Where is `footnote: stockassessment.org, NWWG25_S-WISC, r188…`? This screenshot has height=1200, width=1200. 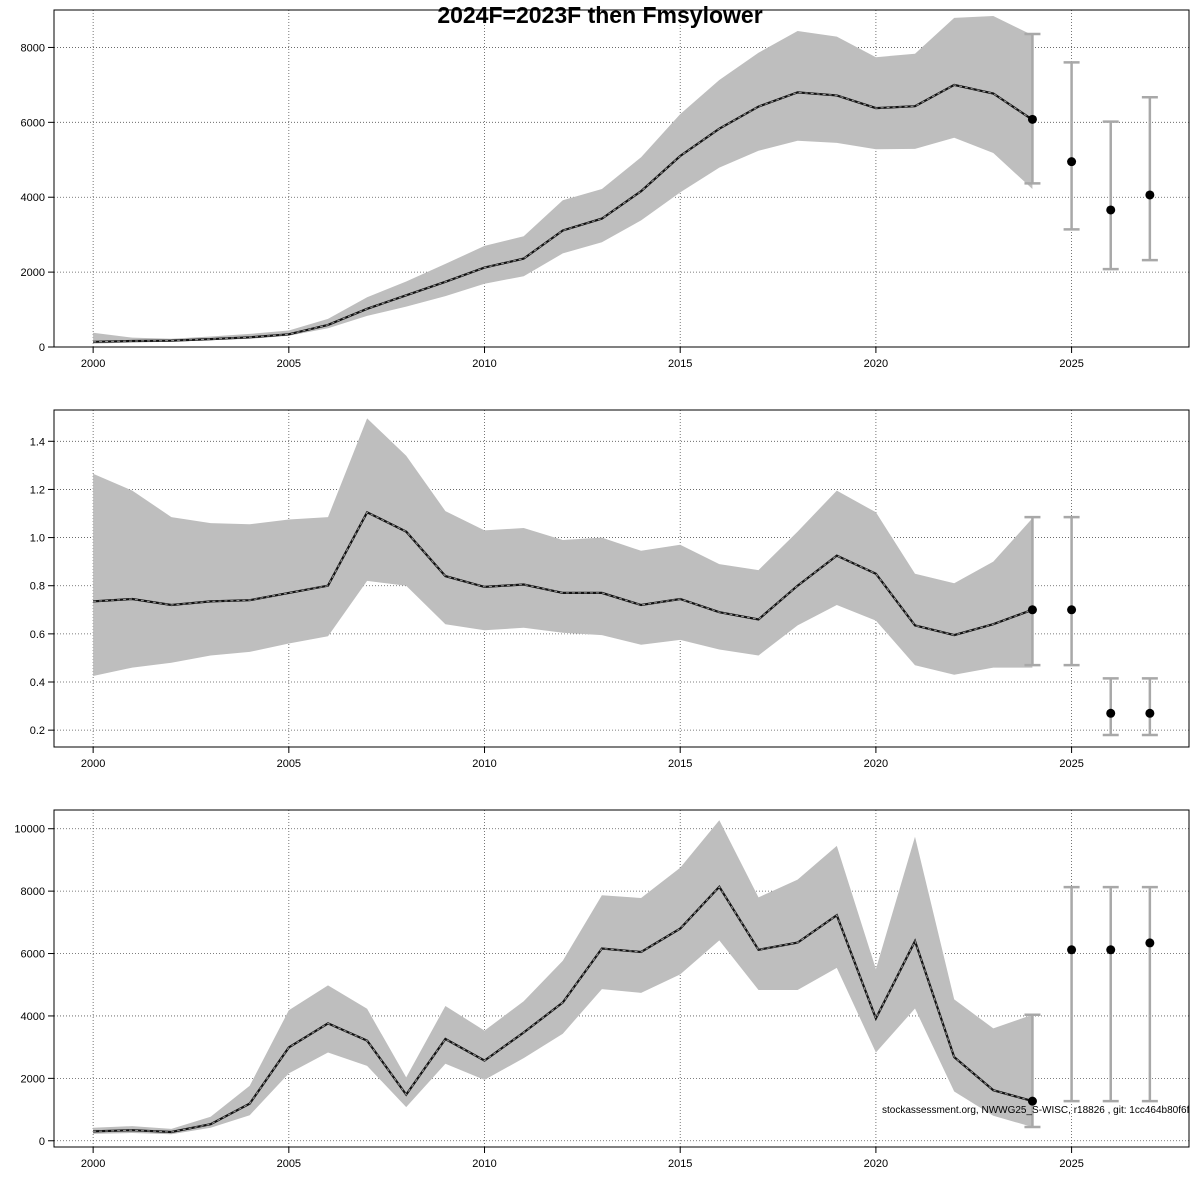
footnote: stockassessment.org, NWWG25_S-WISC, r188… is located at coordinates (1036, 1110).